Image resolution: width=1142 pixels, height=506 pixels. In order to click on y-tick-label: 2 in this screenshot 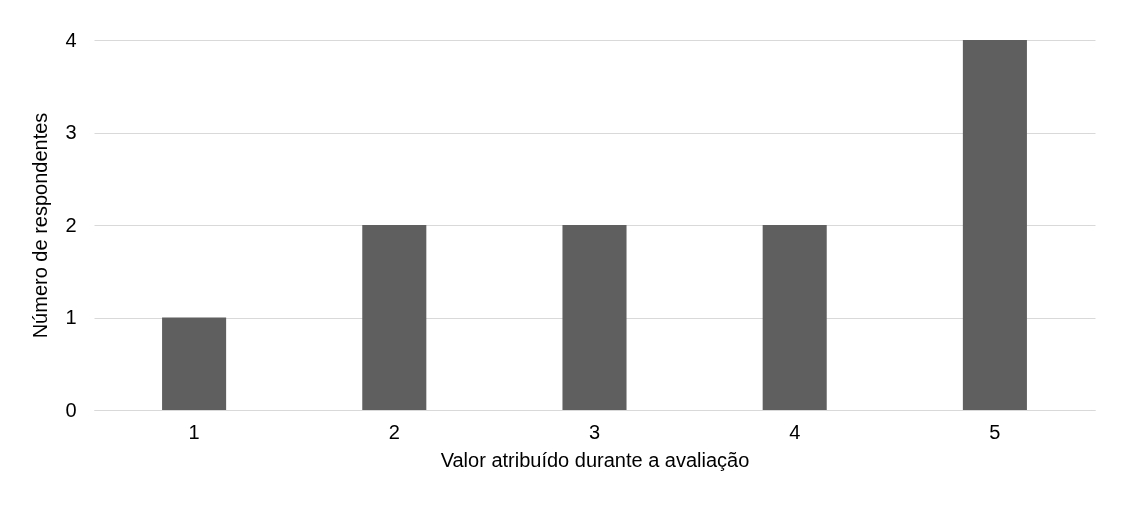, I will do `click(71, 224)`.